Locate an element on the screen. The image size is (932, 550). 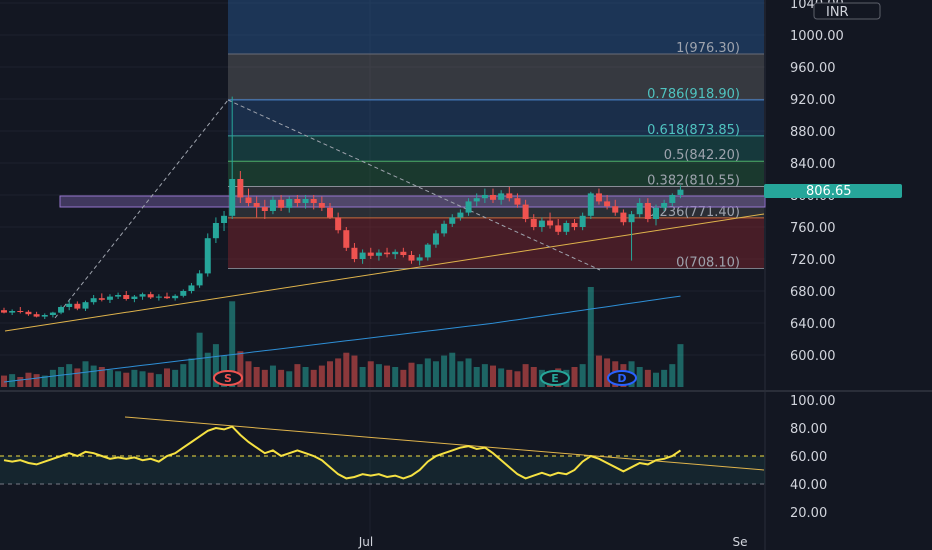
price-tick-4: 880.00 is located at coordinates (813, 132).